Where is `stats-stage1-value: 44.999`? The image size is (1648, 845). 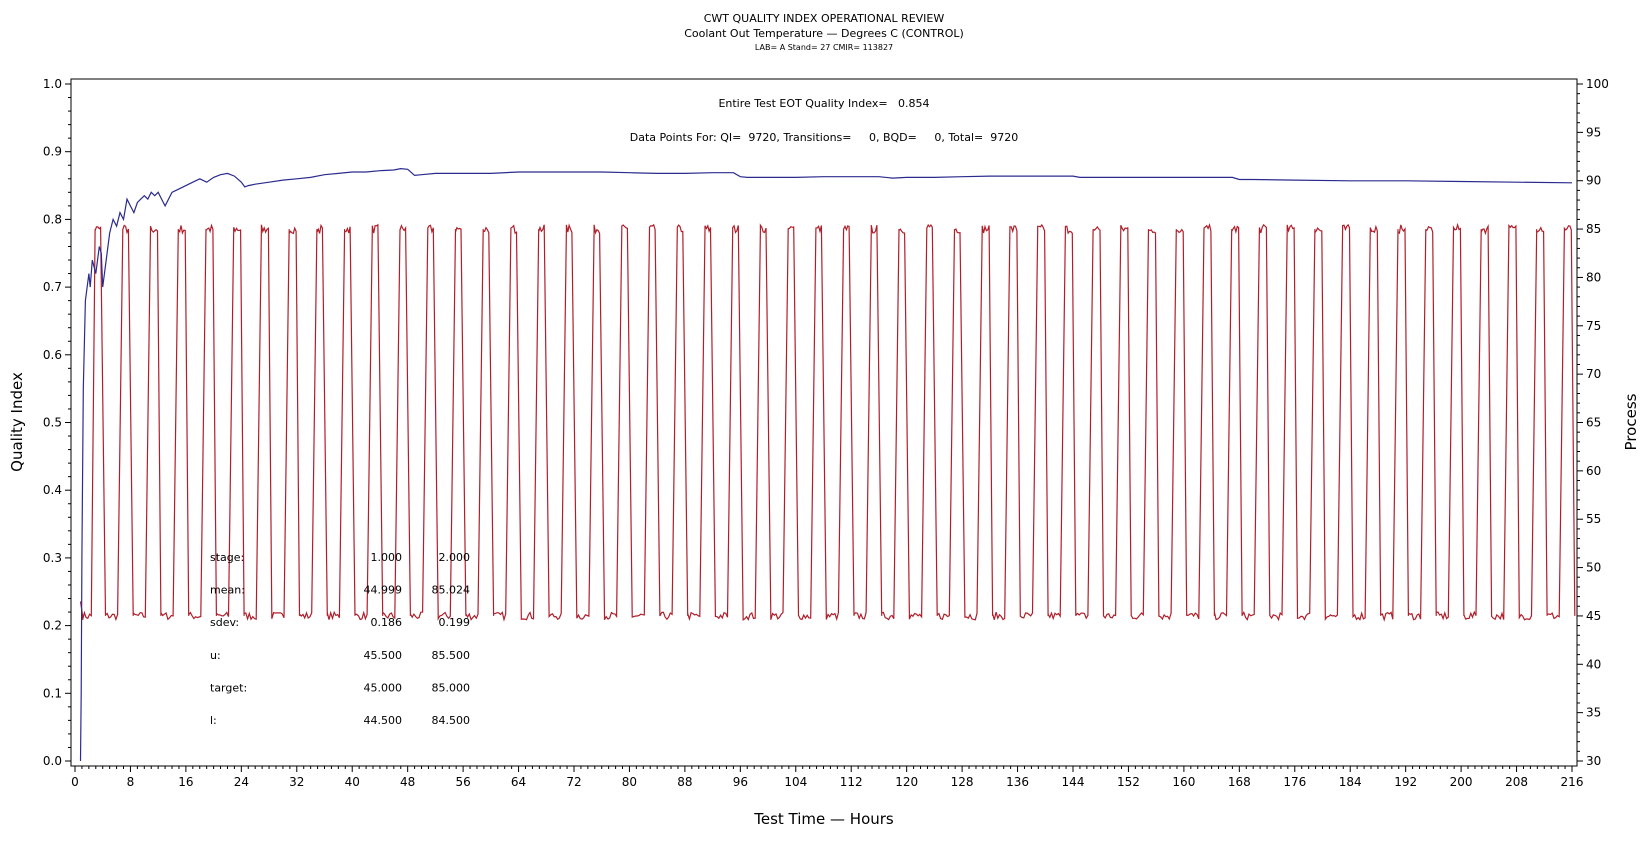 stats-stage1-value: 44.999 is located at coordinates (383, 590).